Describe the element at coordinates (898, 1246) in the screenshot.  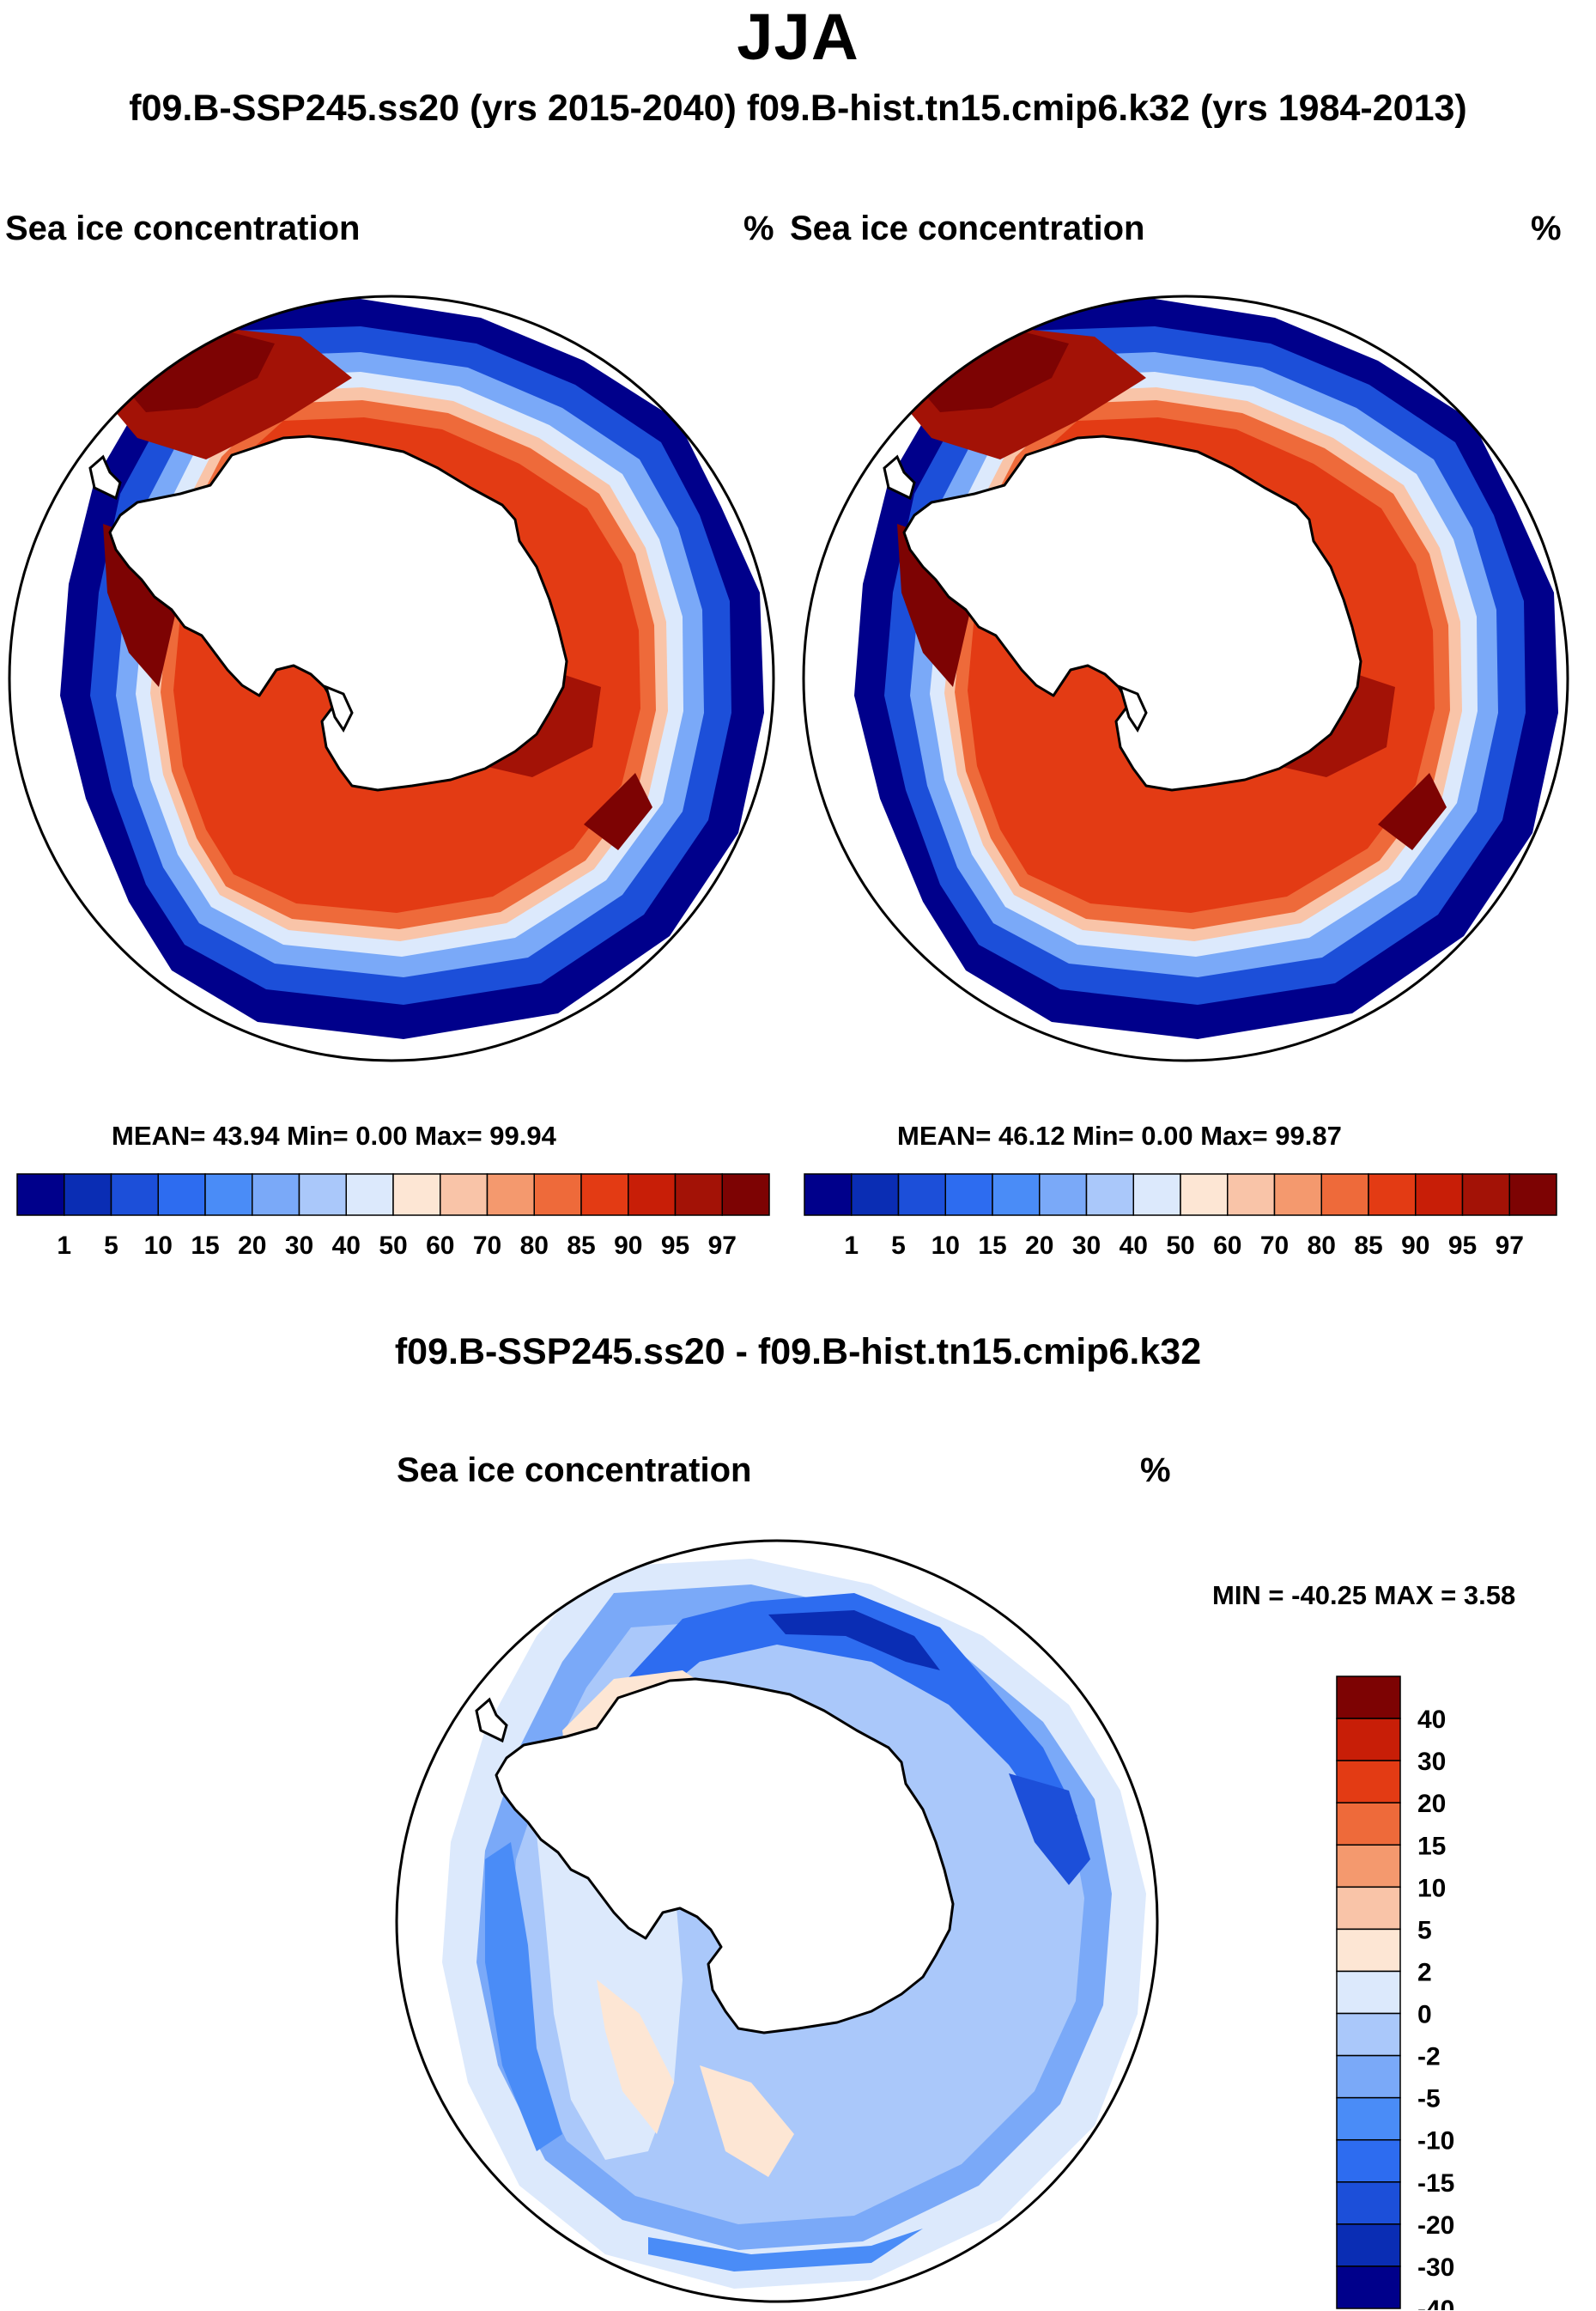
I see `right-colorbar-tick-label: 5` at that location.